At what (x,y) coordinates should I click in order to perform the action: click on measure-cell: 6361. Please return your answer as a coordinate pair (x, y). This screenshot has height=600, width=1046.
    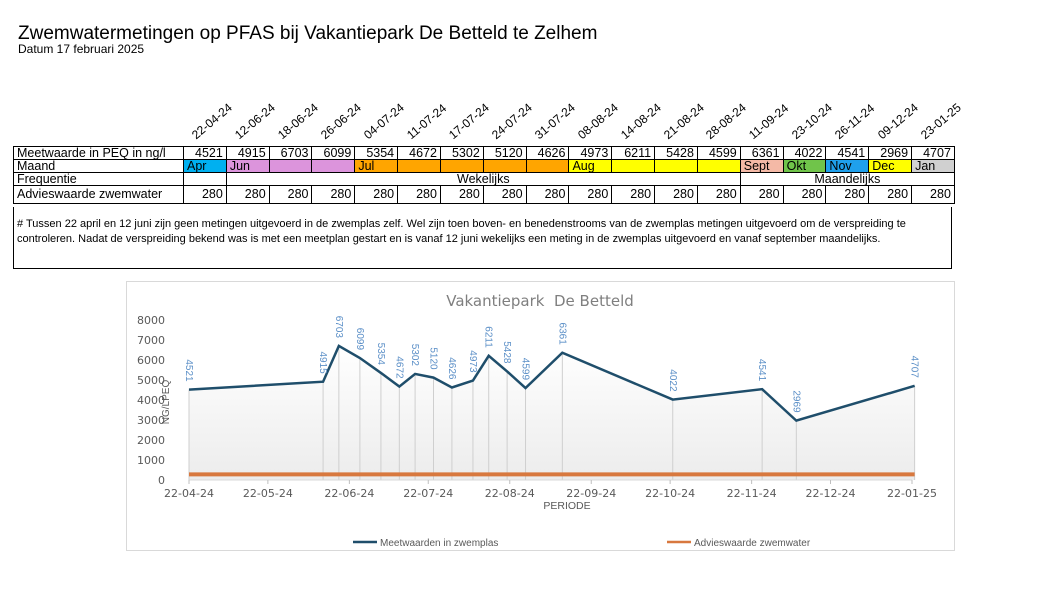
    Looking at the image, I should click on (761, 153).